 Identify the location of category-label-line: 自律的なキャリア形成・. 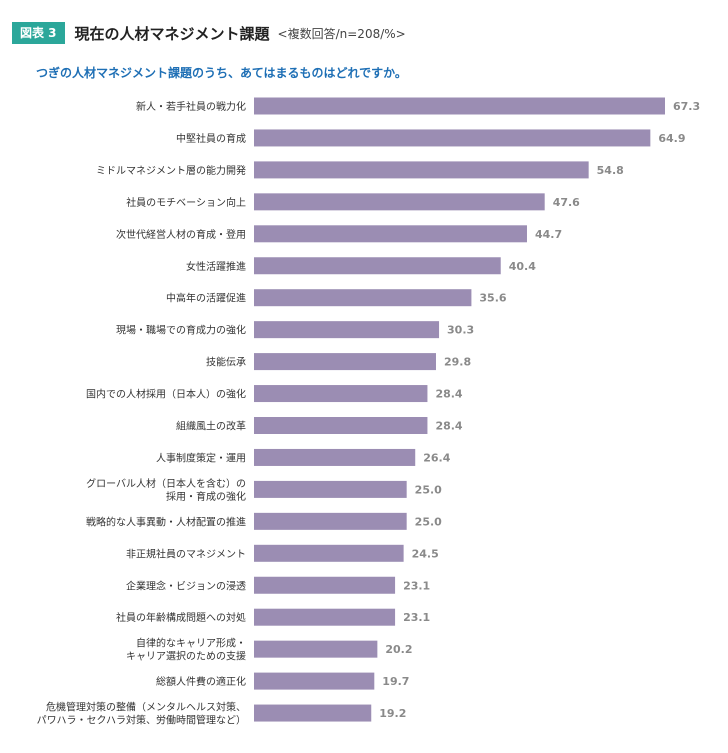
(191, 643).